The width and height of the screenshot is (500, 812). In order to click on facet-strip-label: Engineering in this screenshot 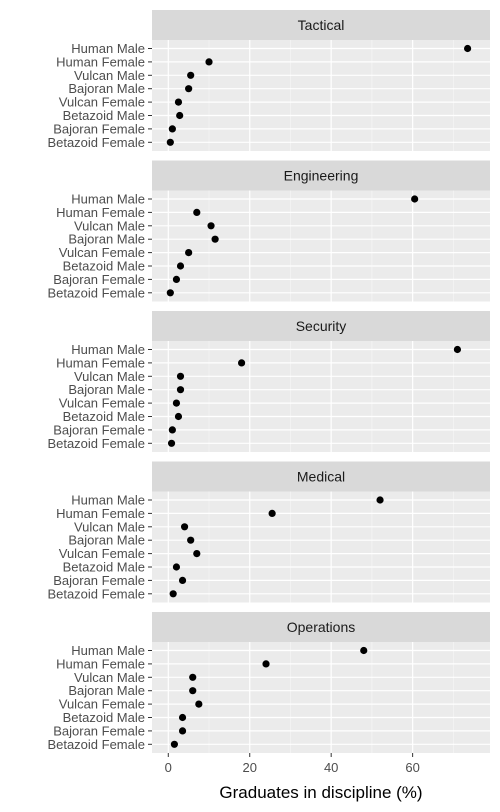, I will do `click(321, 176)`.